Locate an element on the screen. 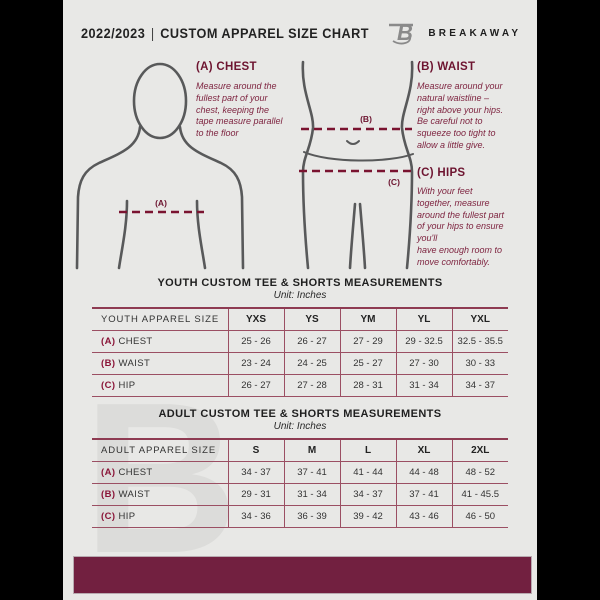  marker-a-label: (A) is located at coordinates (161, 203).